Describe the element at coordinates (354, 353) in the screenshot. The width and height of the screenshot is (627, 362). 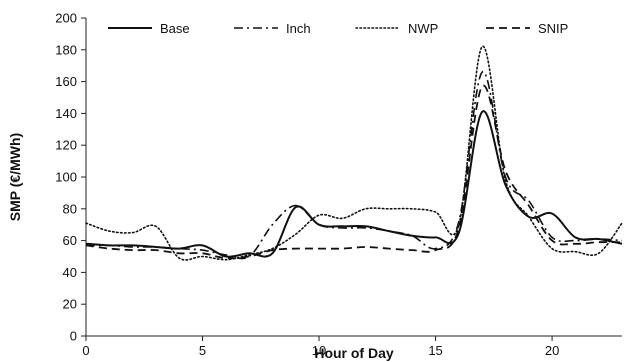
I see `x-axis-title: Hour of Day` at that location.